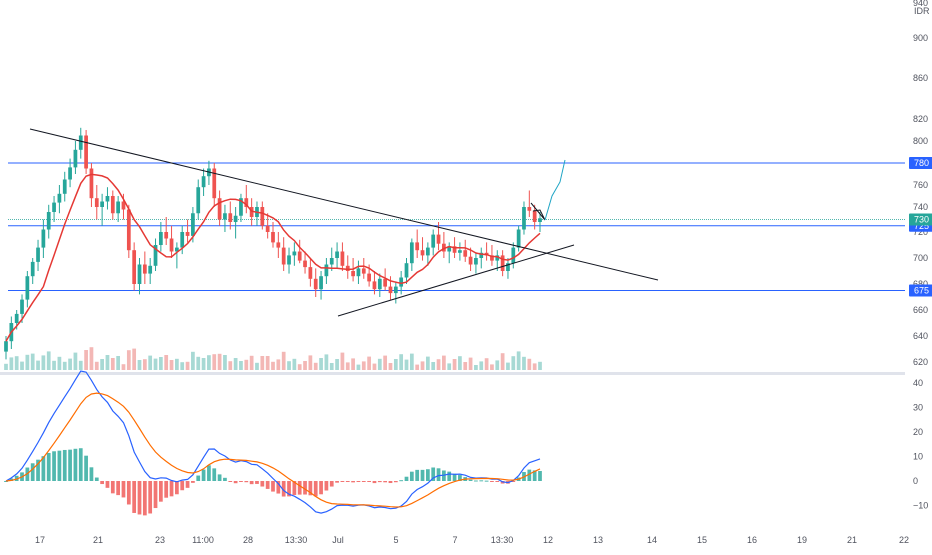  I want to click on flag-pattern-lines, so click(538, 211).